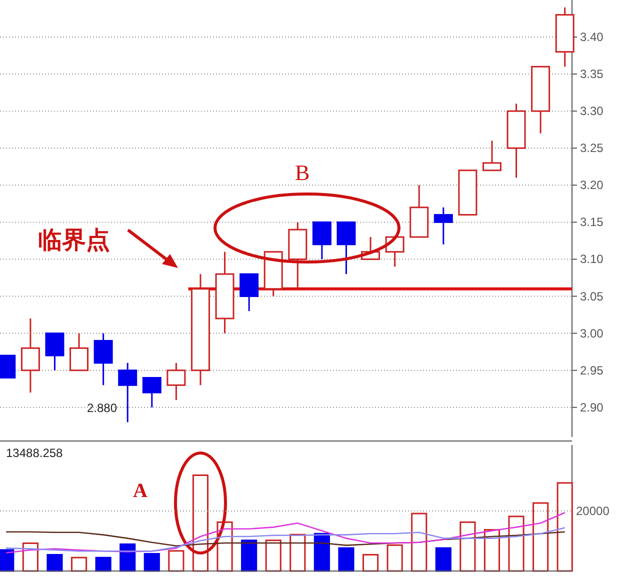 This screenshot has height=577, width=618. Describe the element at coordinates (593, 511) in the screenshot. I see `text: 20000` at that location.